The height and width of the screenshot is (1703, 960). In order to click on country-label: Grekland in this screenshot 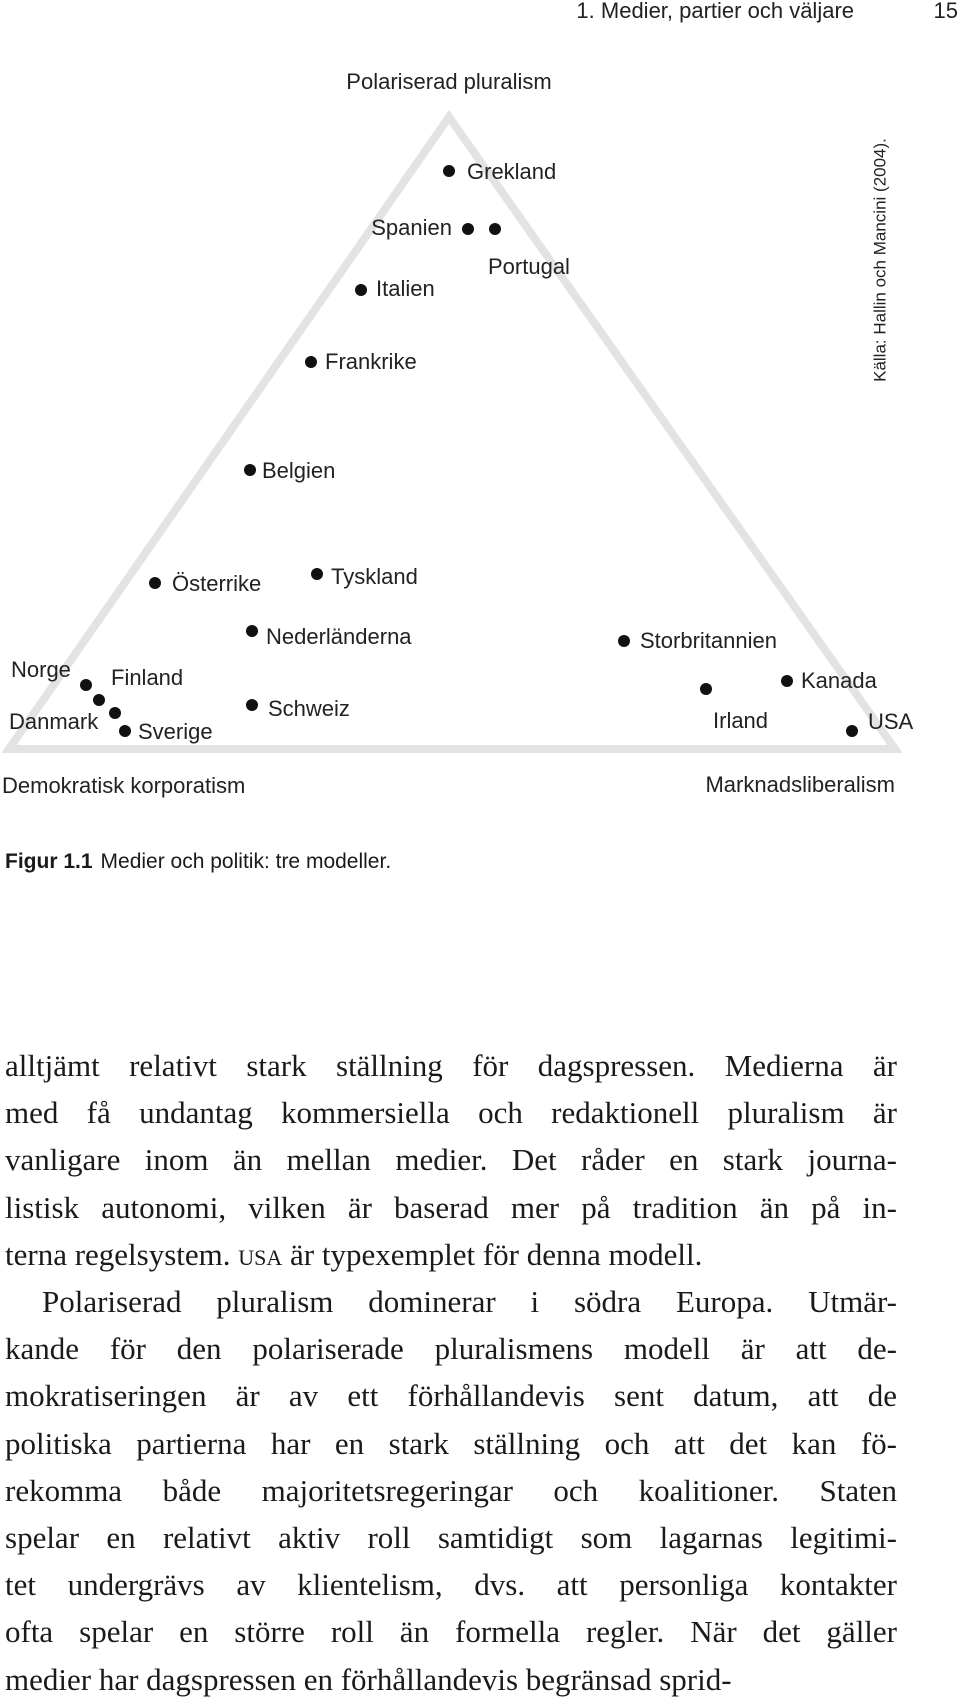, I will do `click(511, 171)`.